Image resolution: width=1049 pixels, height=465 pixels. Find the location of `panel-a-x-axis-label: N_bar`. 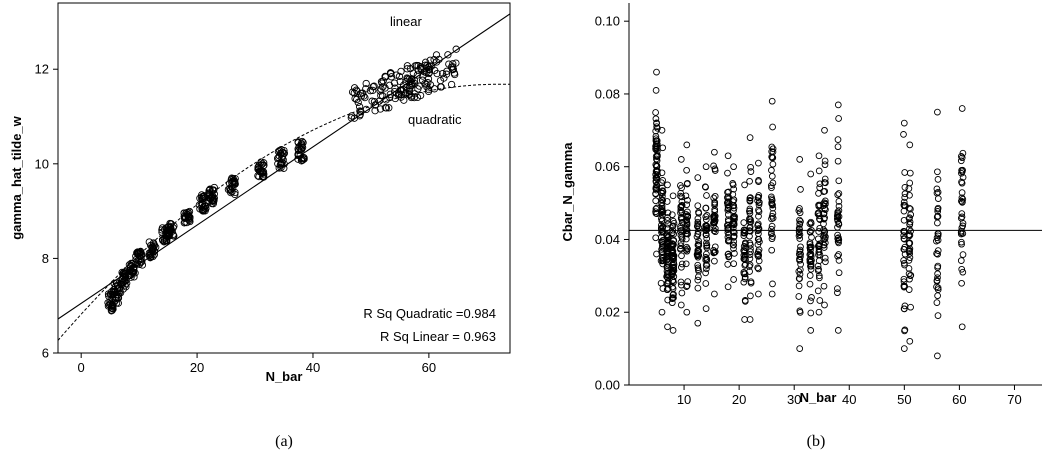

panel-a-x-axis-label: N_bar is located at coordinates (284, 376).